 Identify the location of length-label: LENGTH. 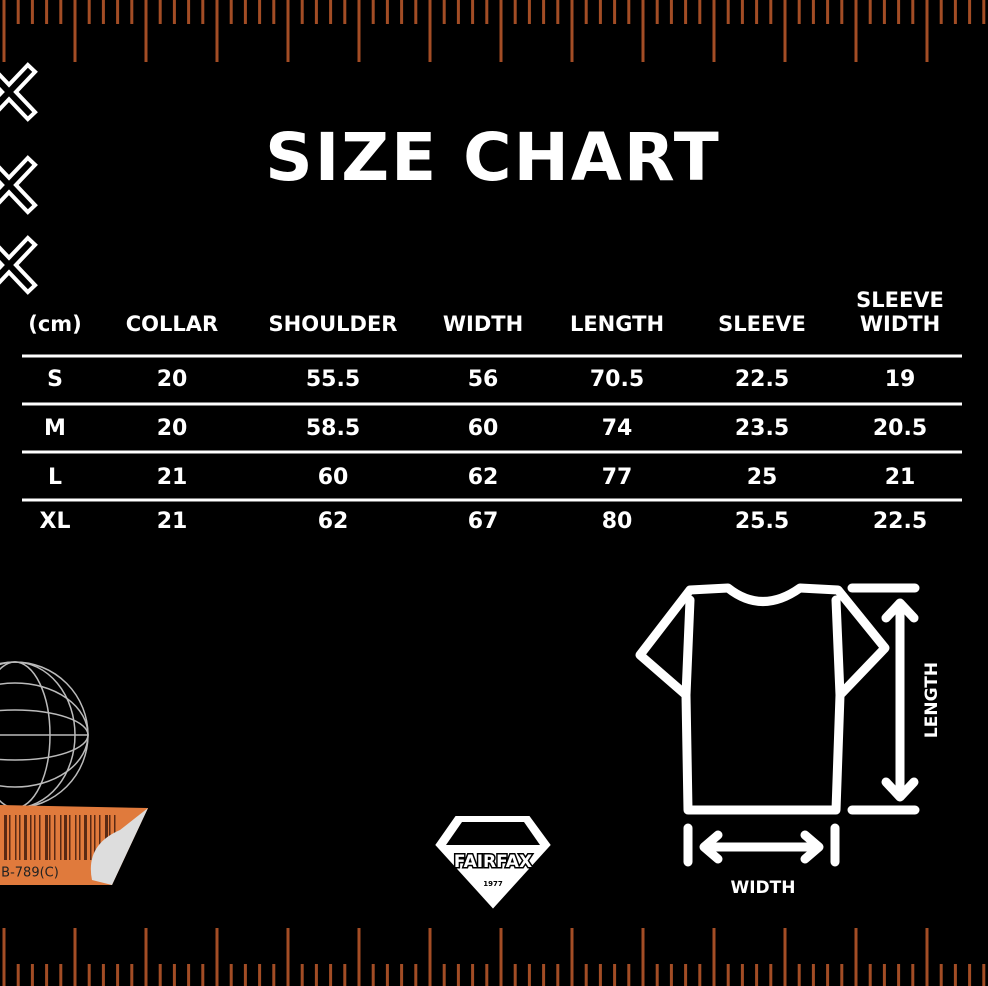
(932, 700).